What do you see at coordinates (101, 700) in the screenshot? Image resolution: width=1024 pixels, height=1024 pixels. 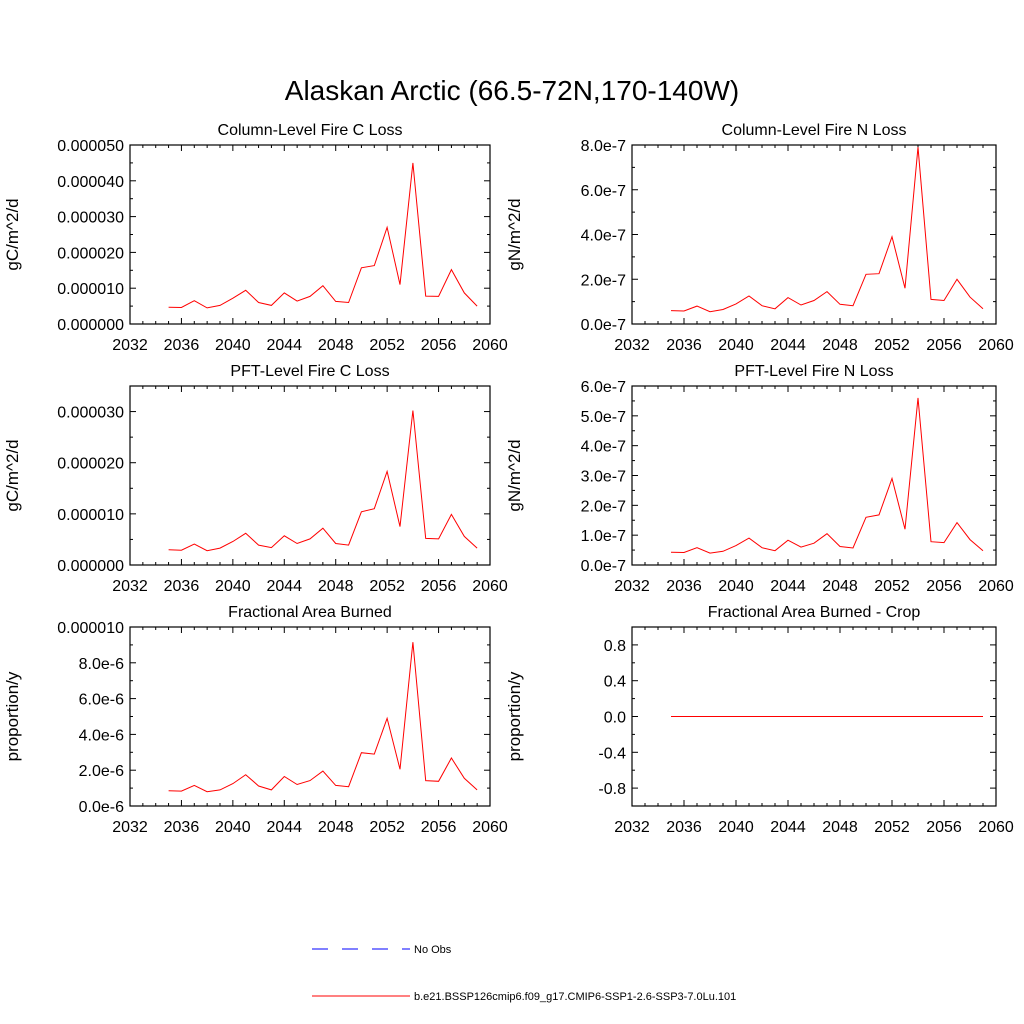 I see `y-tick-label: 6.0e-6` at bounding box center [101, 700].